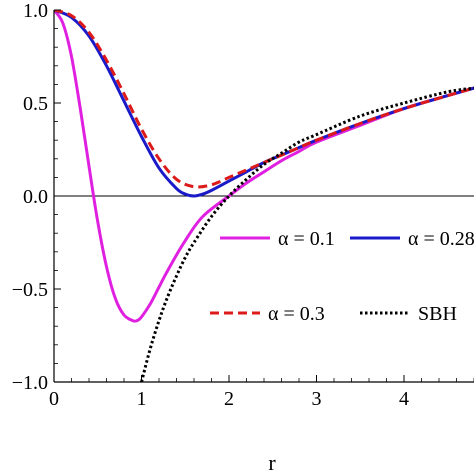  I want to click on x-axis-label: r, so click(272, 462).